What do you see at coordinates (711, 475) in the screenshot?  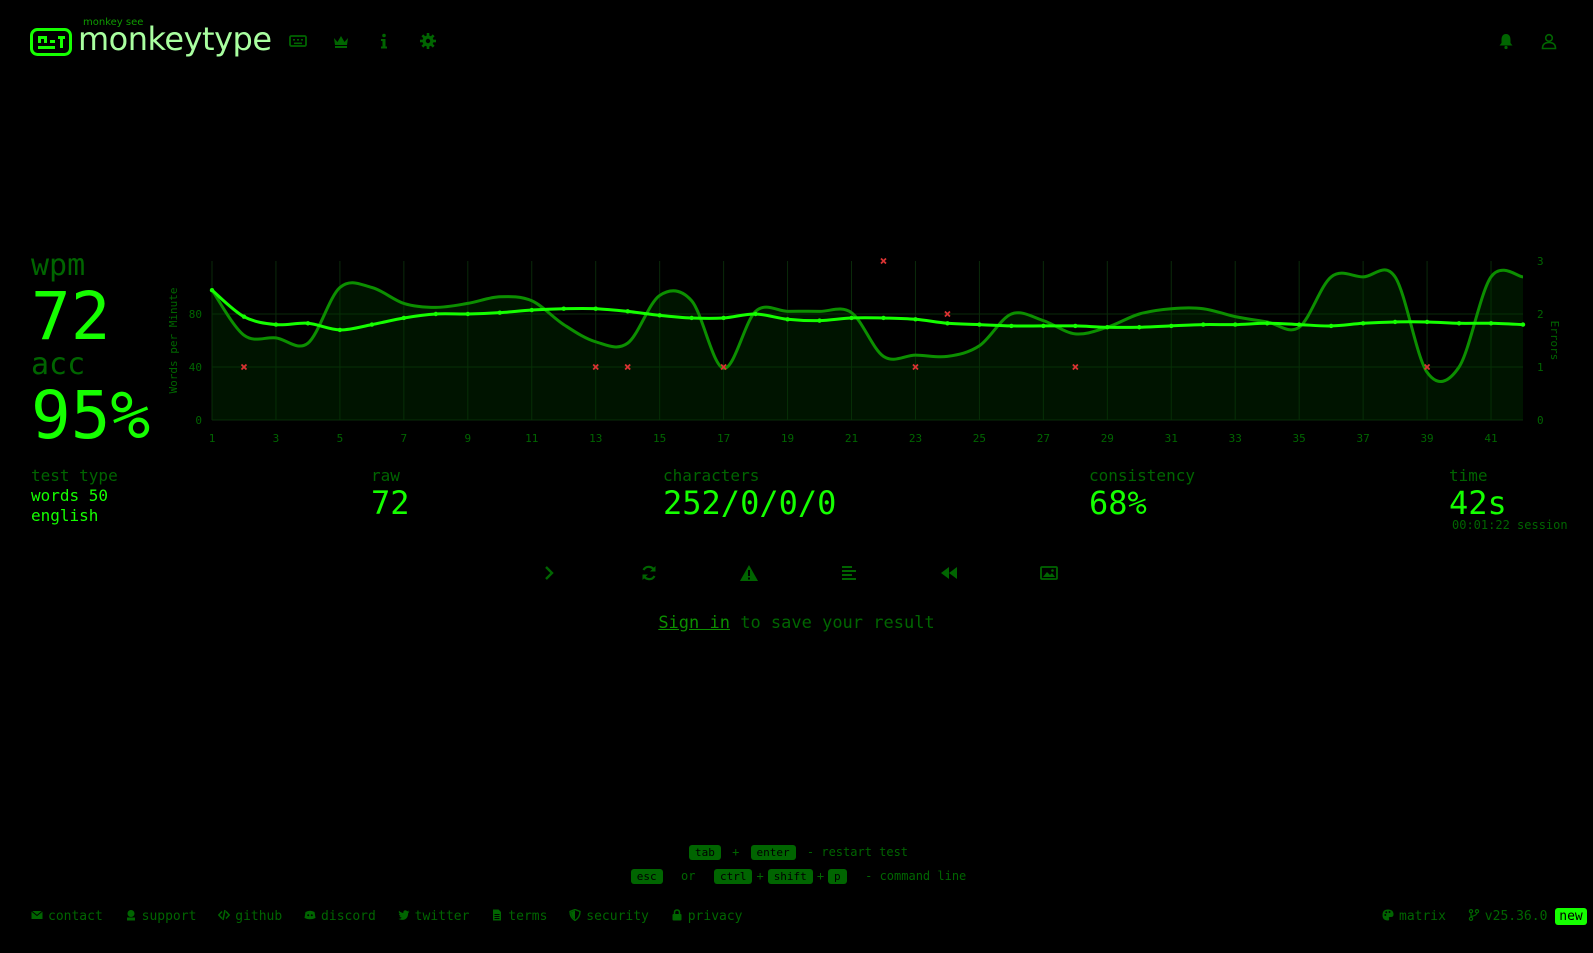 I see `characters-label: characters` at bounding box center [711, 475].